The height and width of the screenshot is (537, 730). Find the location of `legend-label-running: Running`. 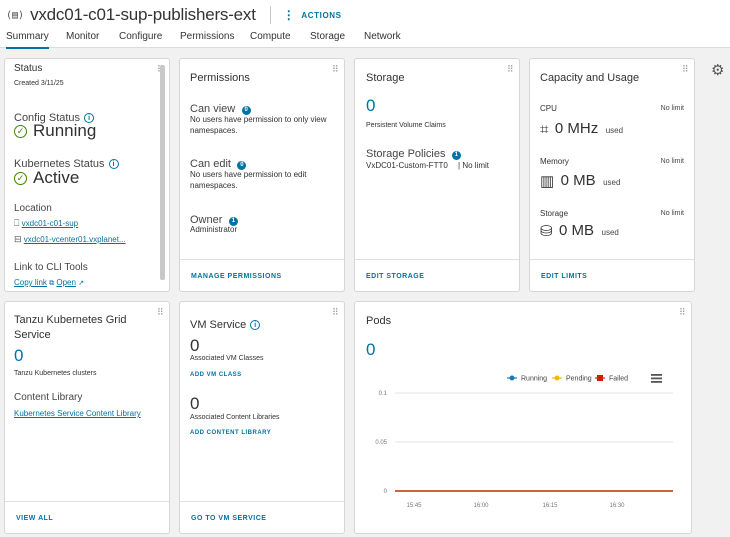

legend-label-running: Running is located at coordinates (534, 379).